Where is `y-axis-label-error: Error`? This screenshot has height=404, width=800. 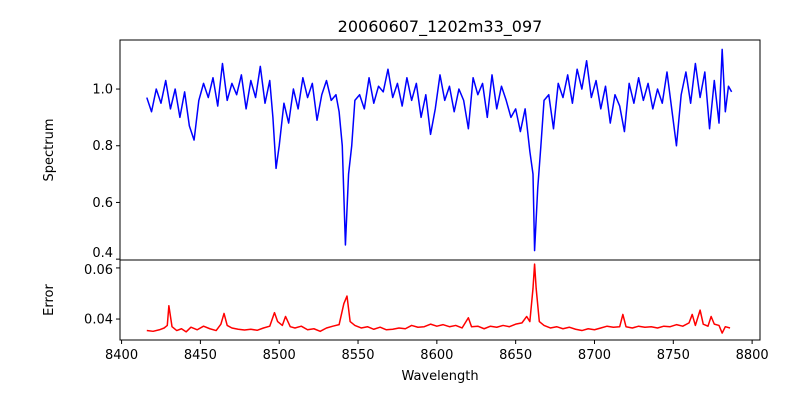 y-axis-label-error: Error is located at coordinates (49, 300).